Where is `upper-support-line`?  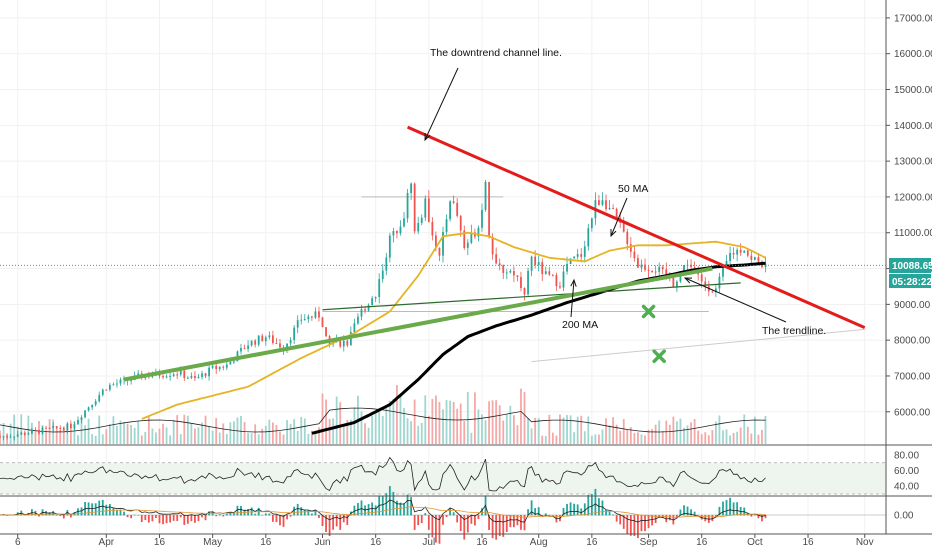 upper-support-line is located at coordinates (531, 296).